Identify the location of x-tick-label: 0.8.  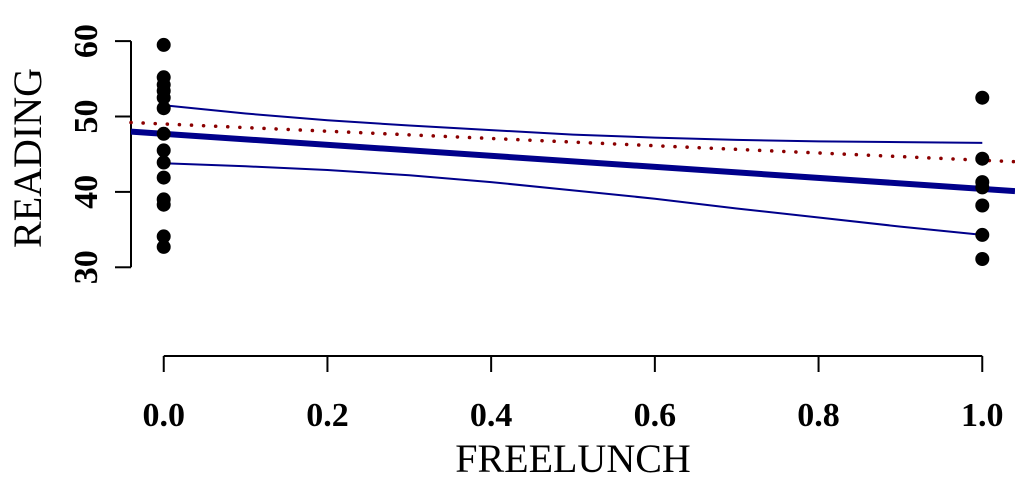
(818, 415).